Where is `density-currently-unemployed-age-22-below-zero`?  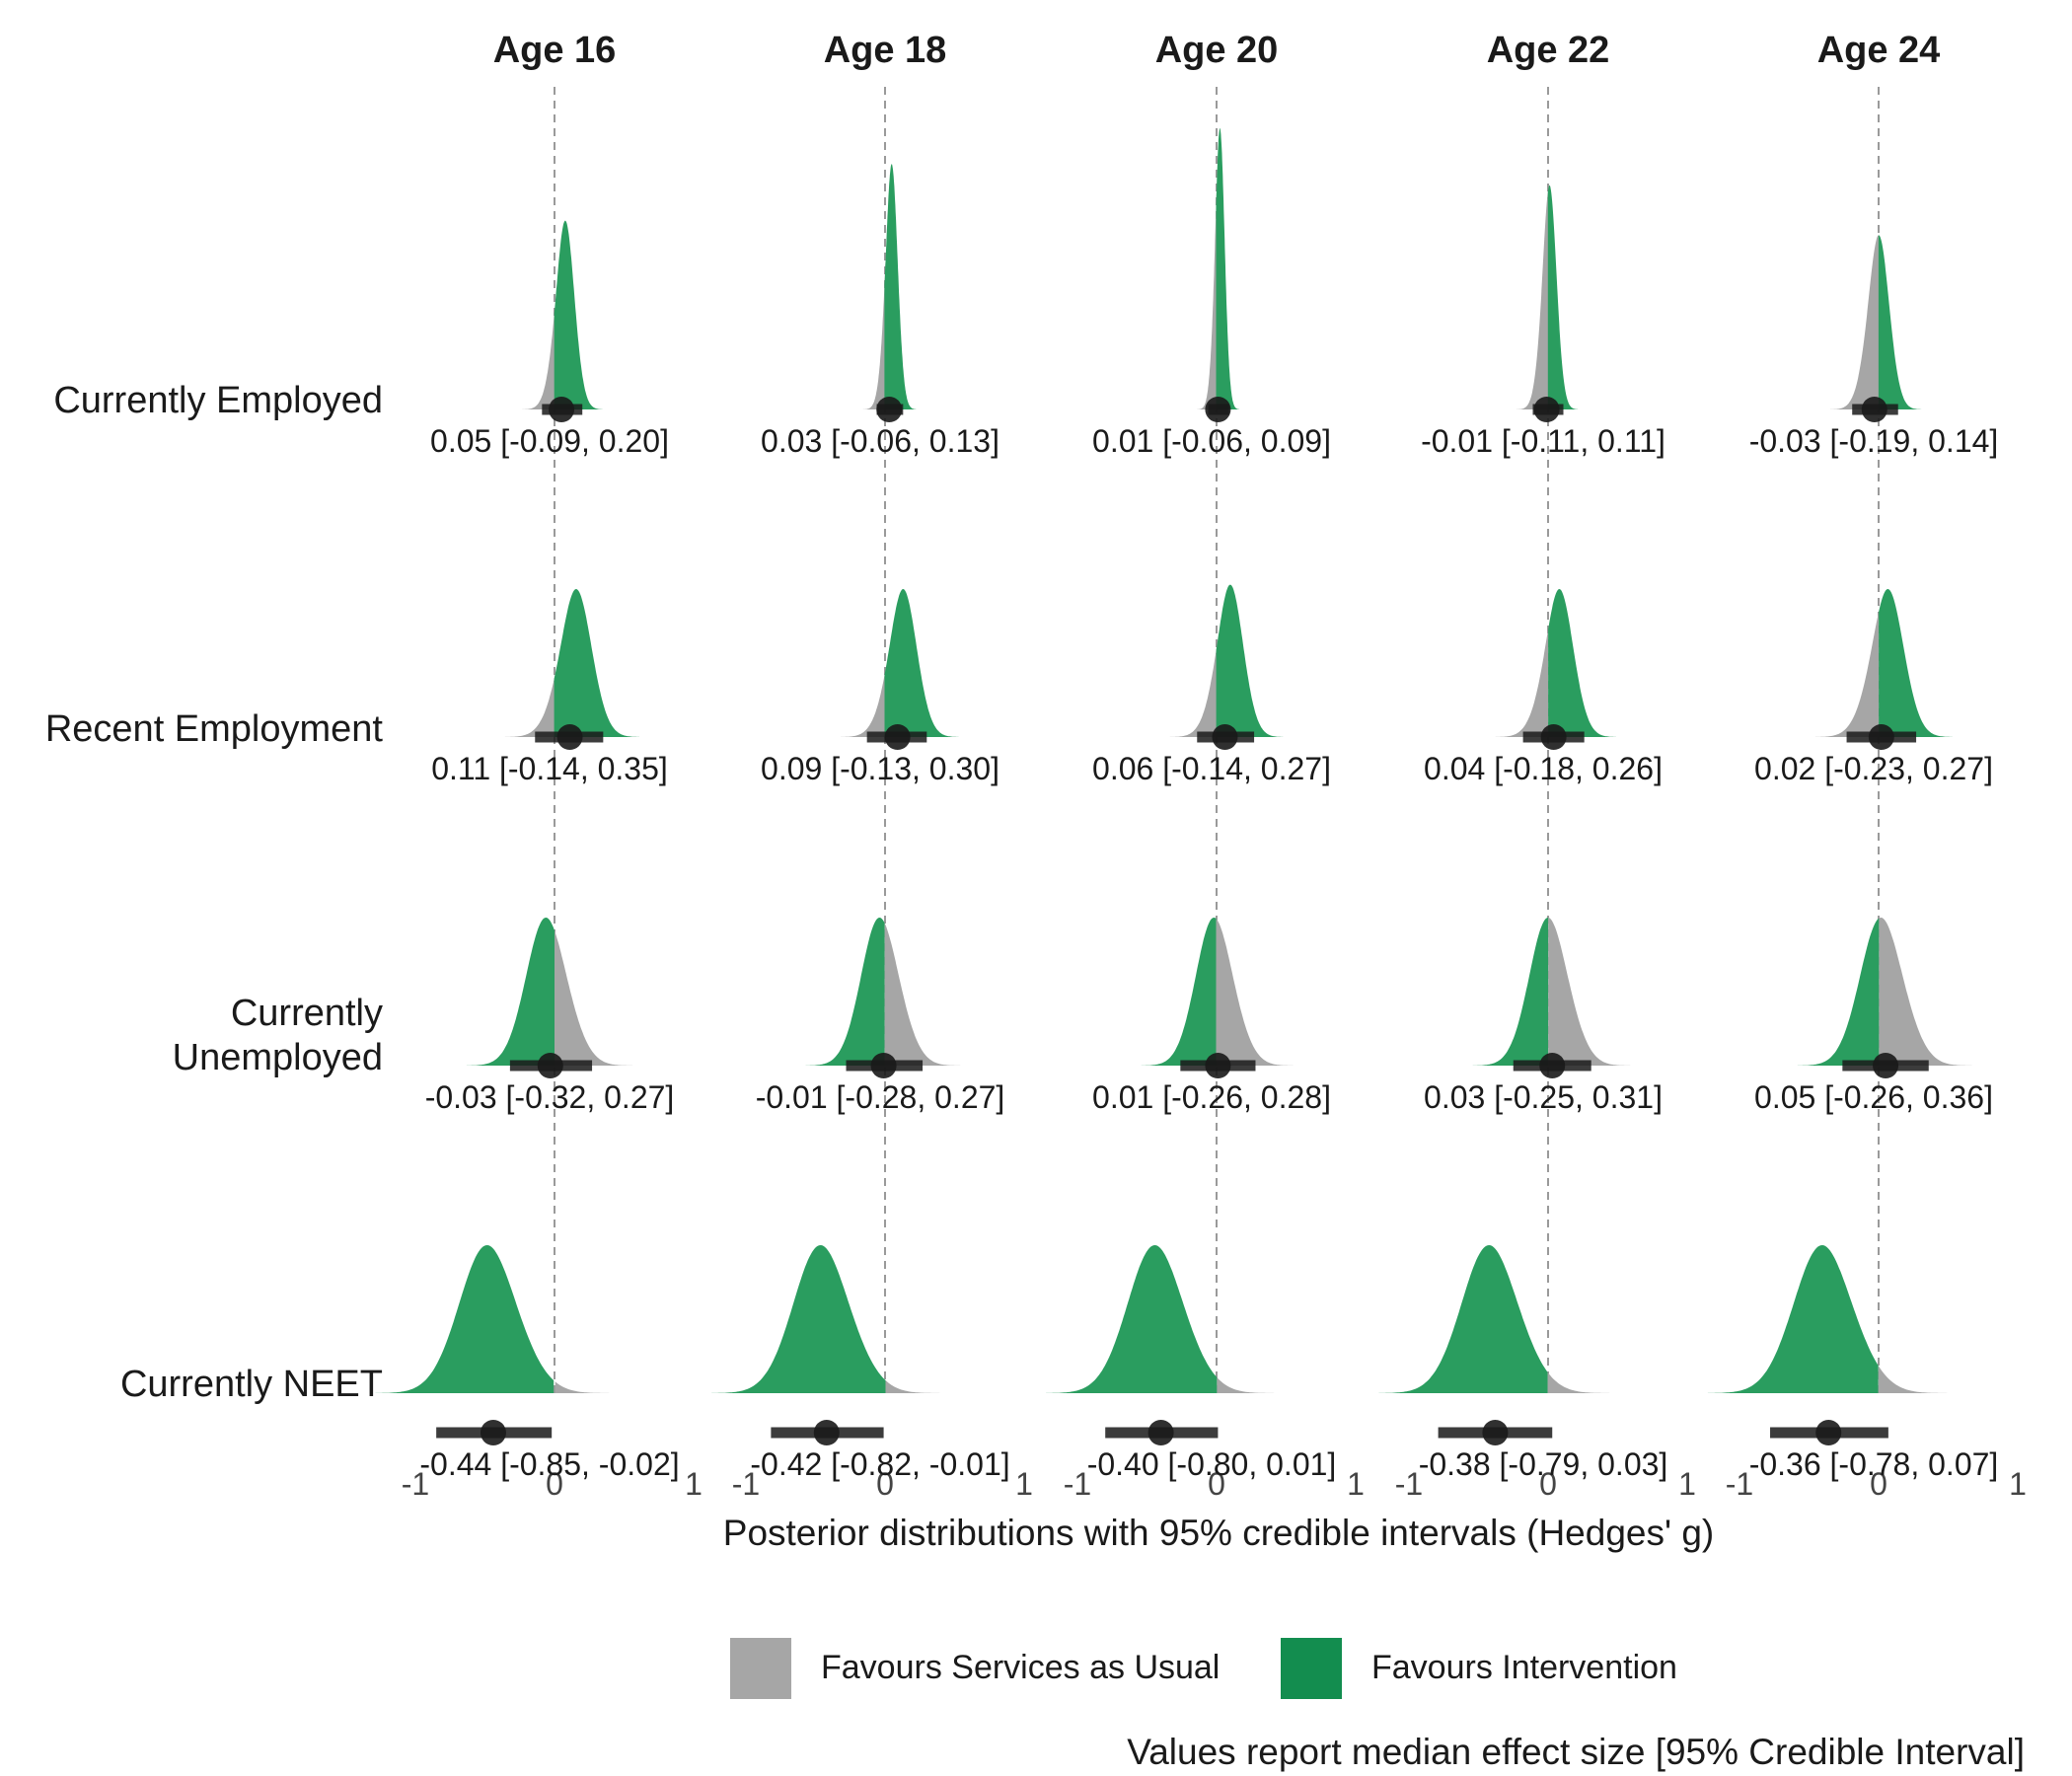 density-currently-unemployed-age-22-below-zero is located at coordinates (1511, 992).